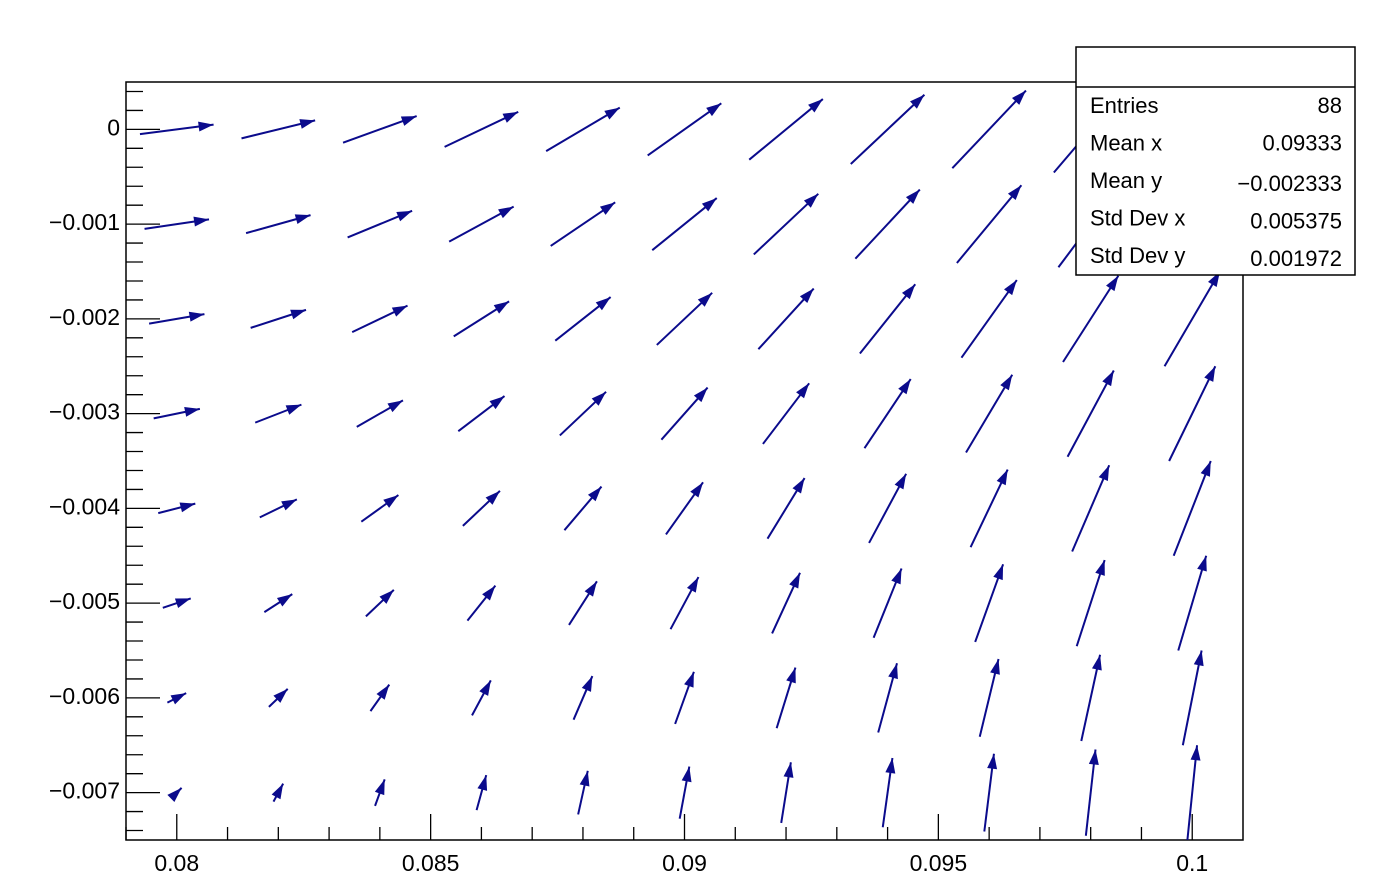 The width and height of the screenshot is (1374, 892). I want to click on stats-name: Entries, so click(1124, 105).